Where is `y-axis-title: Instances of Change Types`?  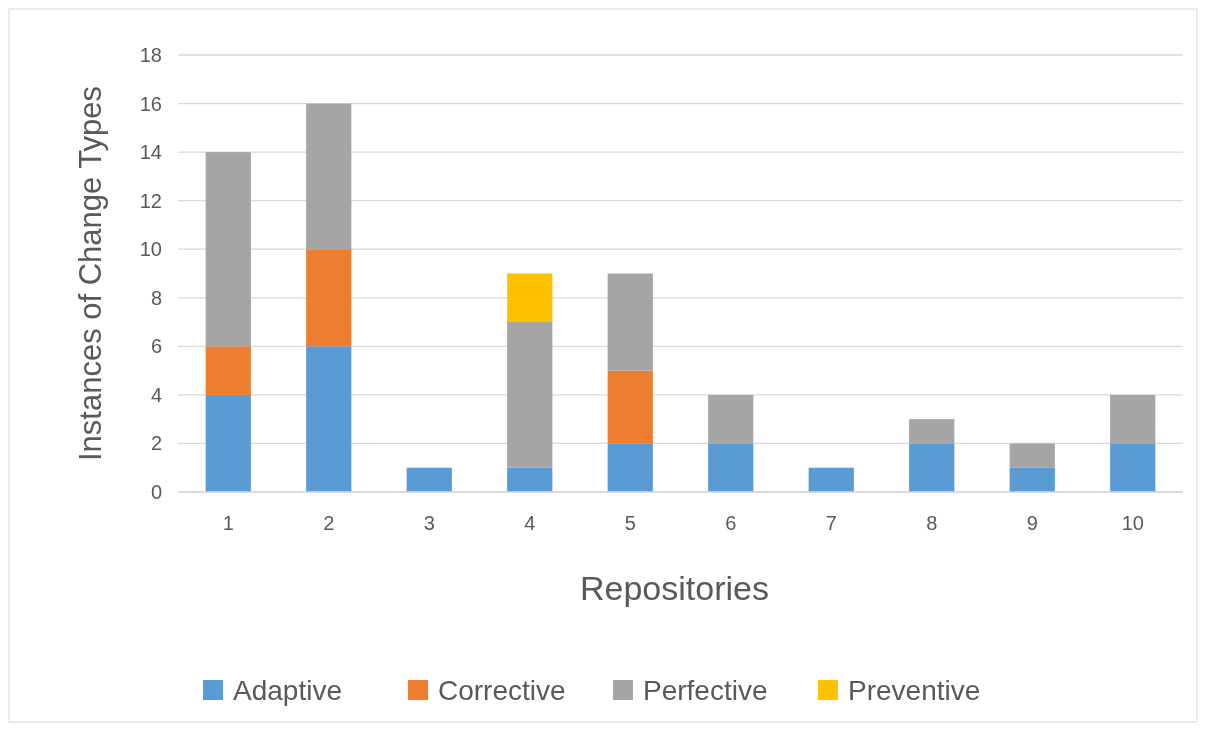 y-axis-title: Instances of Change Types is located at coordinates (90, 273).